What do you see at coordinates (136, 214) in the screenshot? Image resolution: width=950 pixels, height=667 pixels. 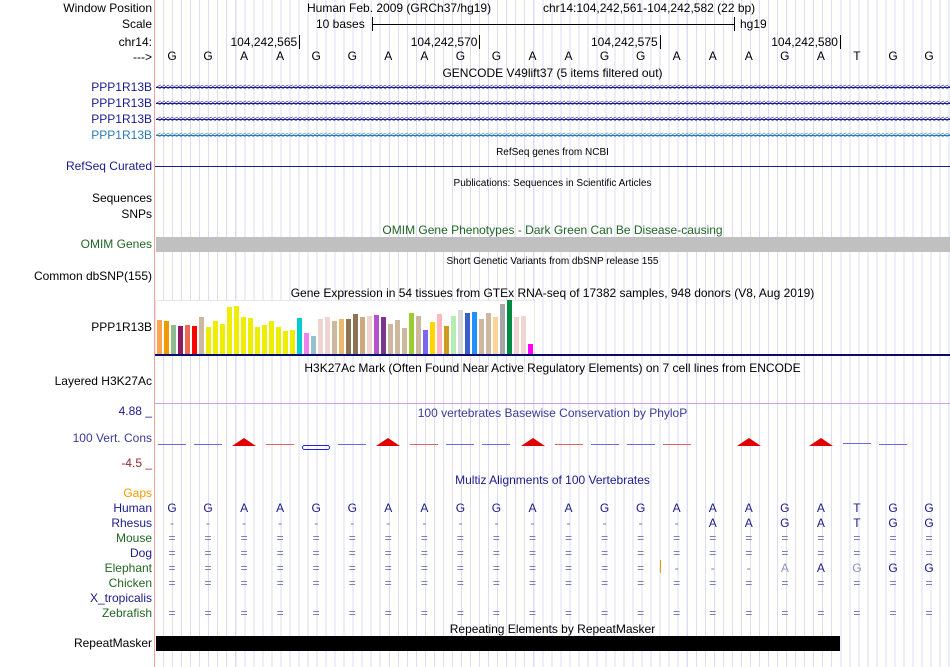 I see `pubs-snps-label: SNPs` at bounding box center [136, 214].